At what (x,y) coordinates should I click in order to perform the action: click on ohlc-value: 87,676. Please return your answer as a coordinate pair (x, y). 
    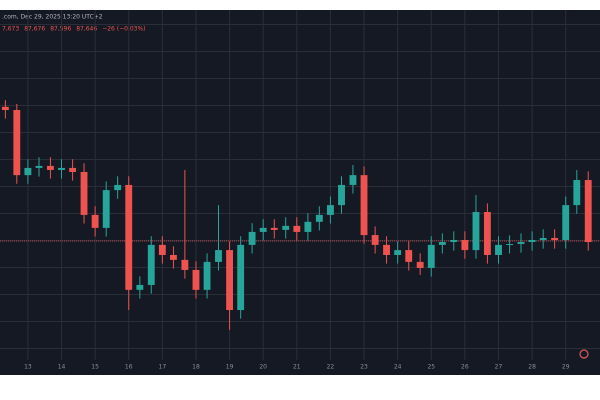
    Looking at the image, I should click on (34, 29).